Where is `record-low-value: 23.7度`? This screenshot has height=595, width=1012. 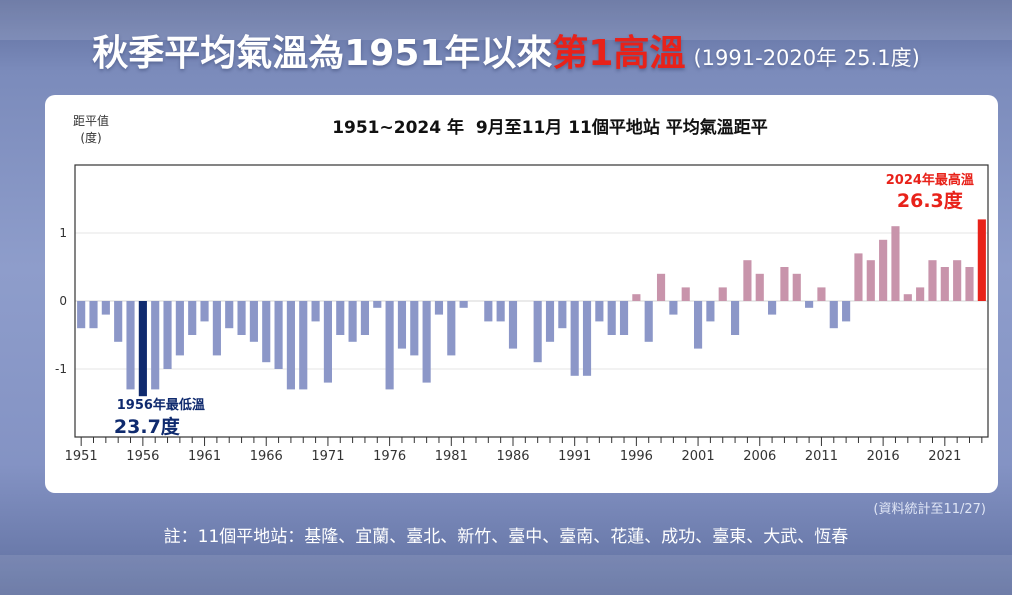 record-low-value: 23.7度 is located at coordinates (147, 426).